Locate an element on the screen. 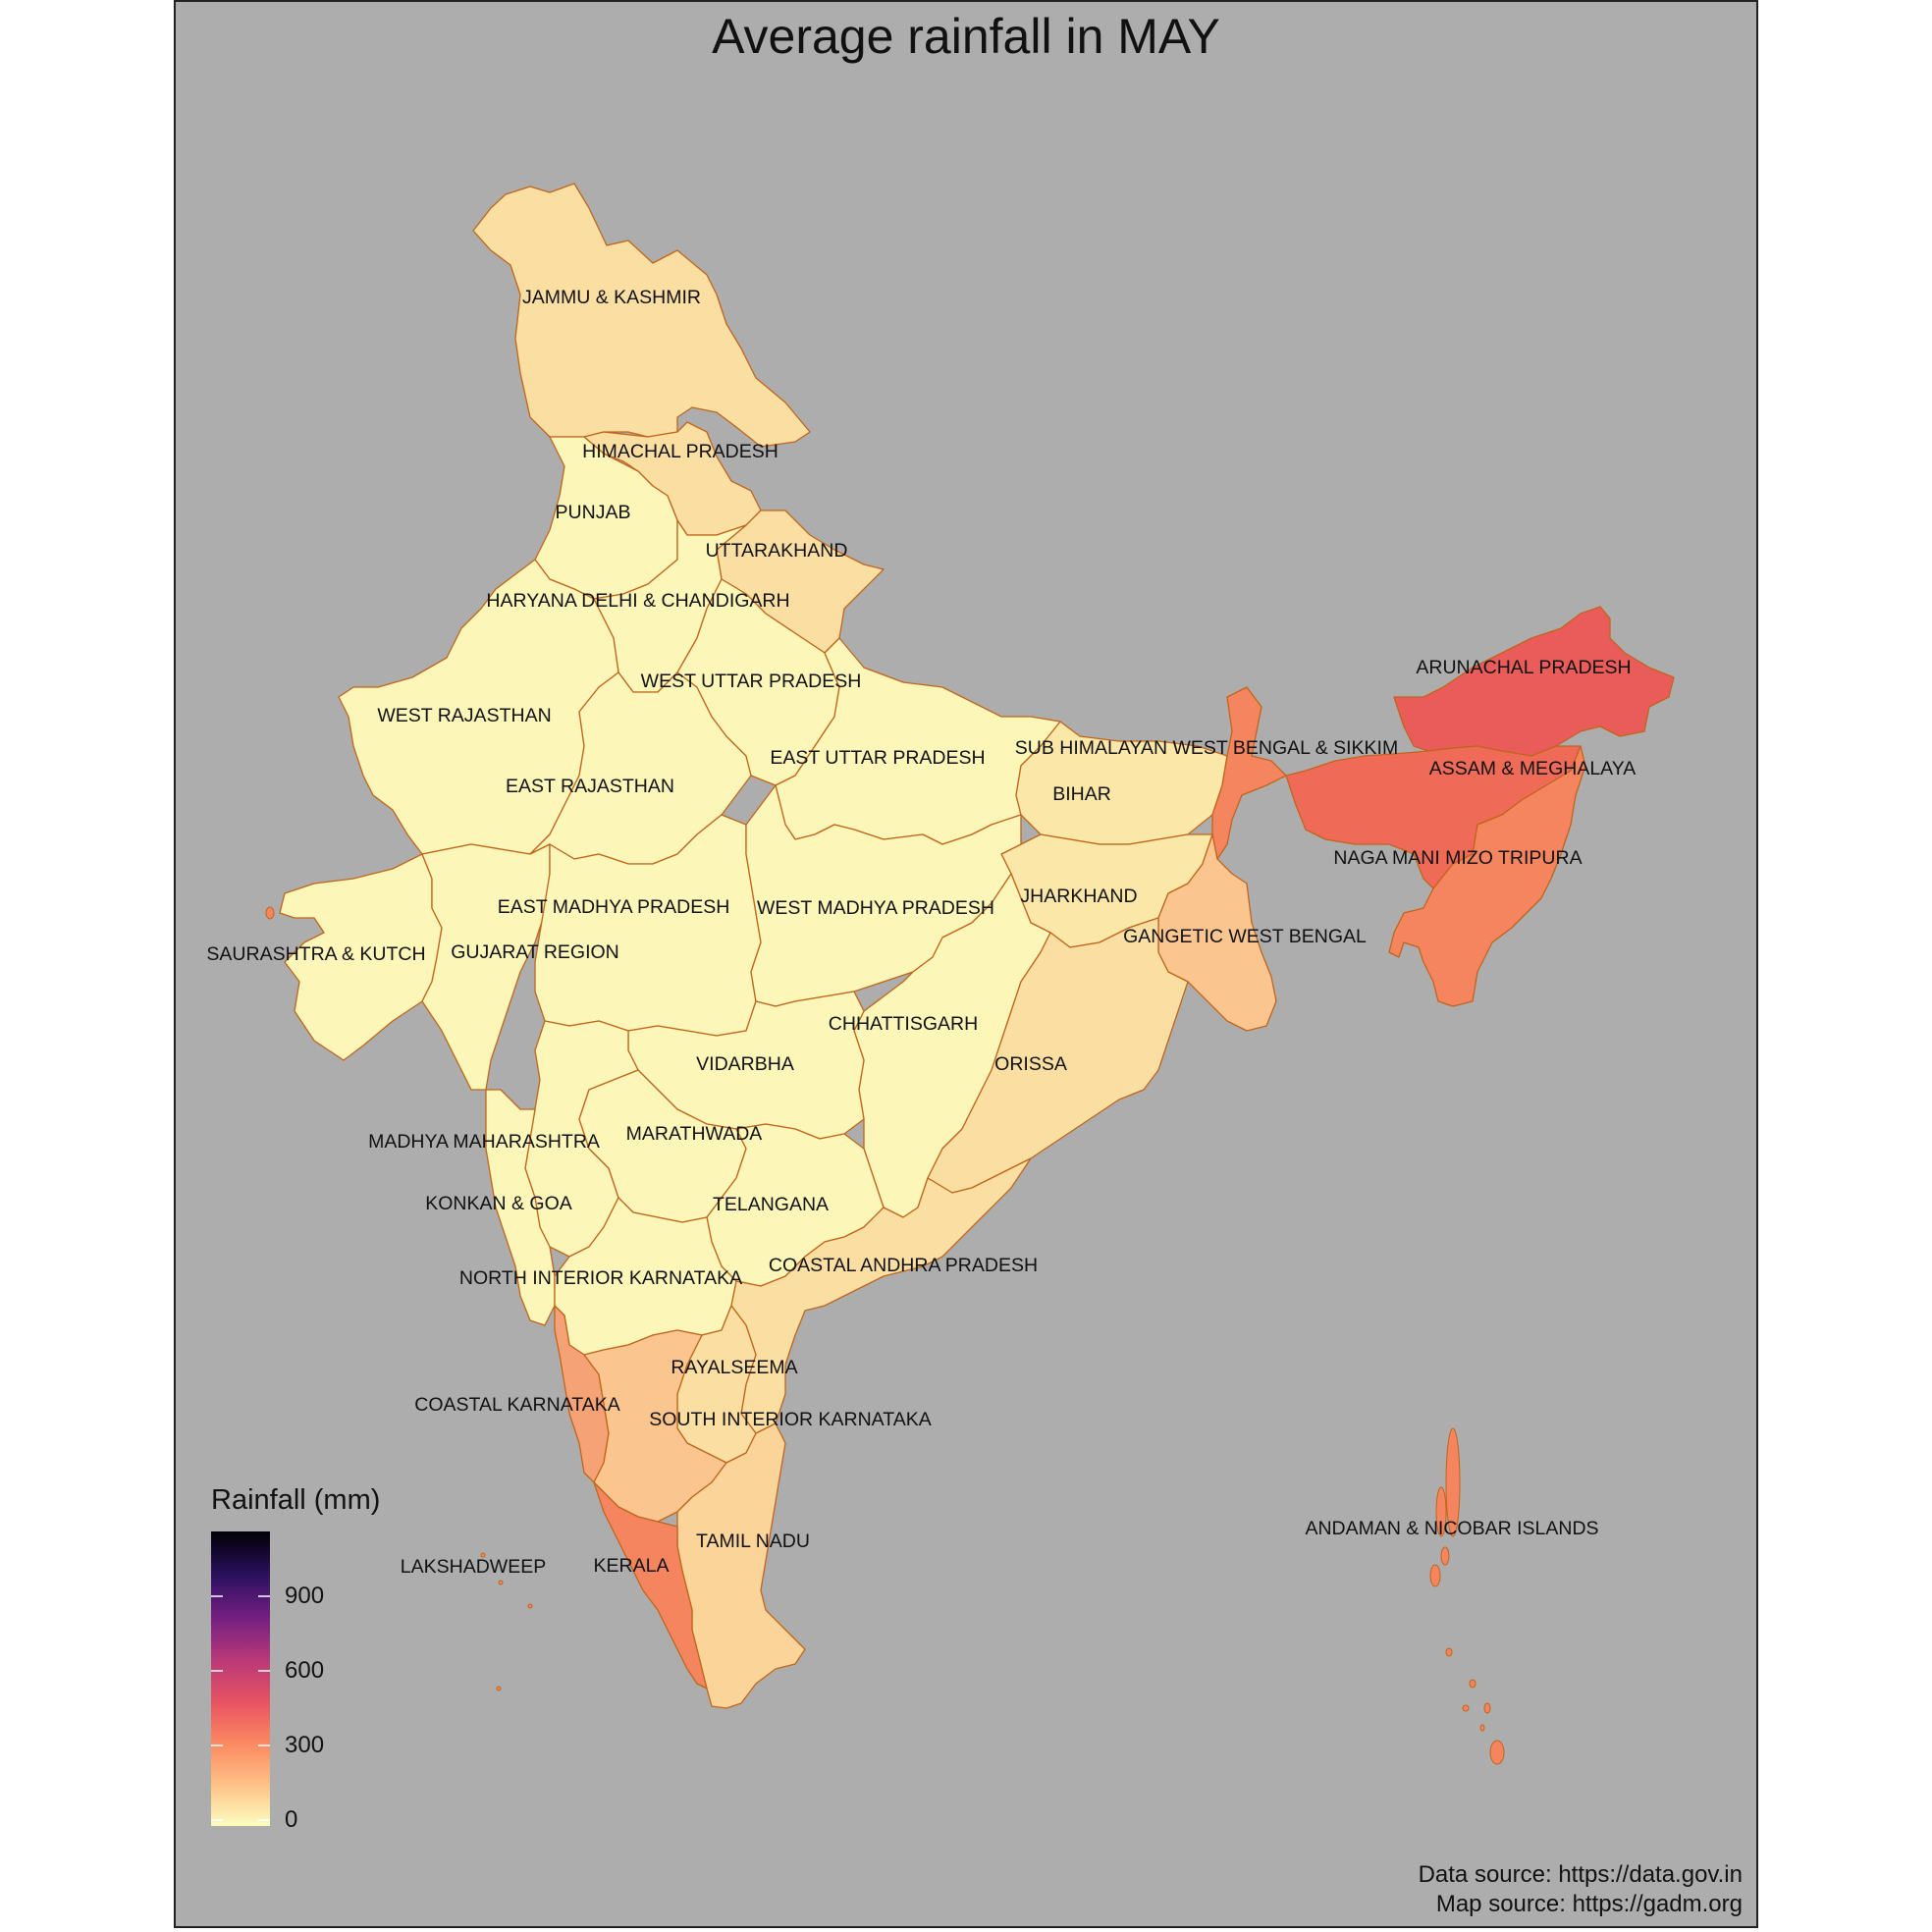  region-label: WEST RAJASTHAN is located at coordinates (464, 715).